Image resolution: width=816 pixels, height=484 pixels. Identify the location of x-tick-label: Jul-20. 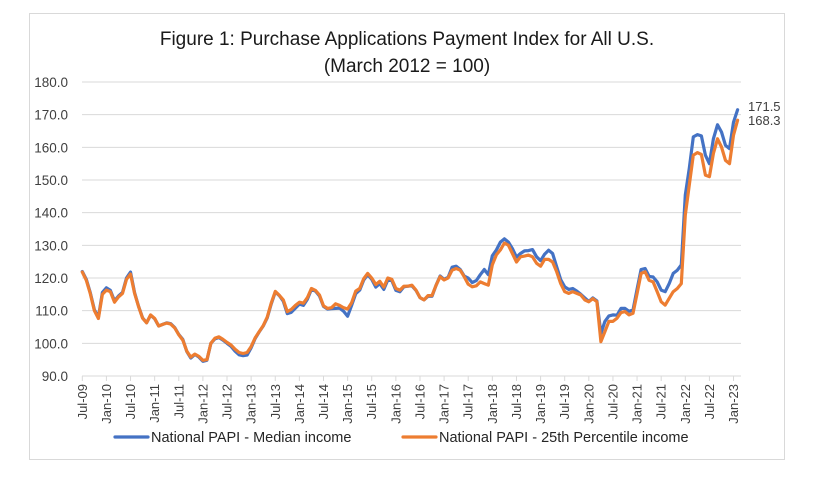
(612, 401).